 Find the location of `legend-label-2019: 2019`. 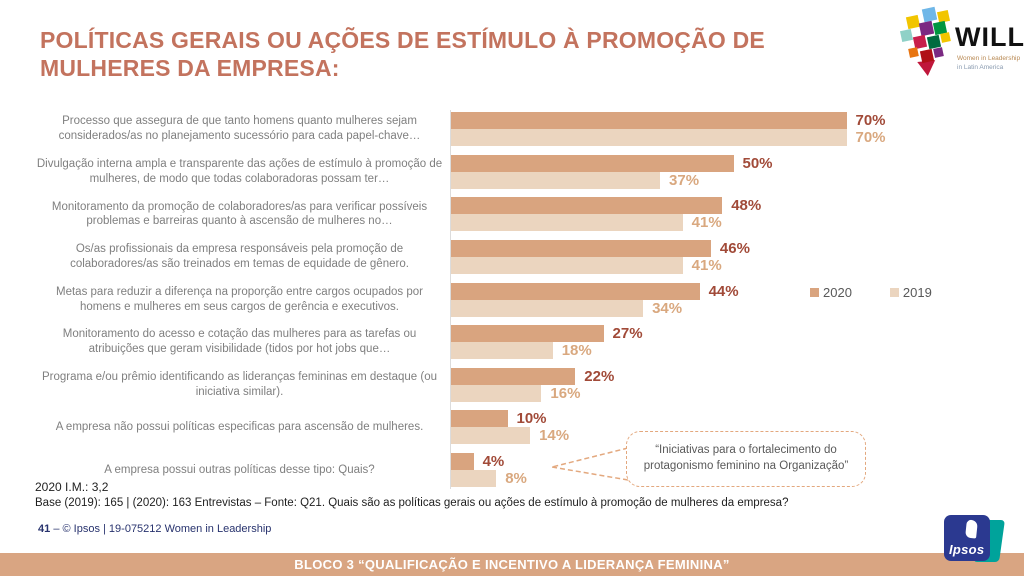

legend-label-2019: 2019 is located at coordinates (917, 292).